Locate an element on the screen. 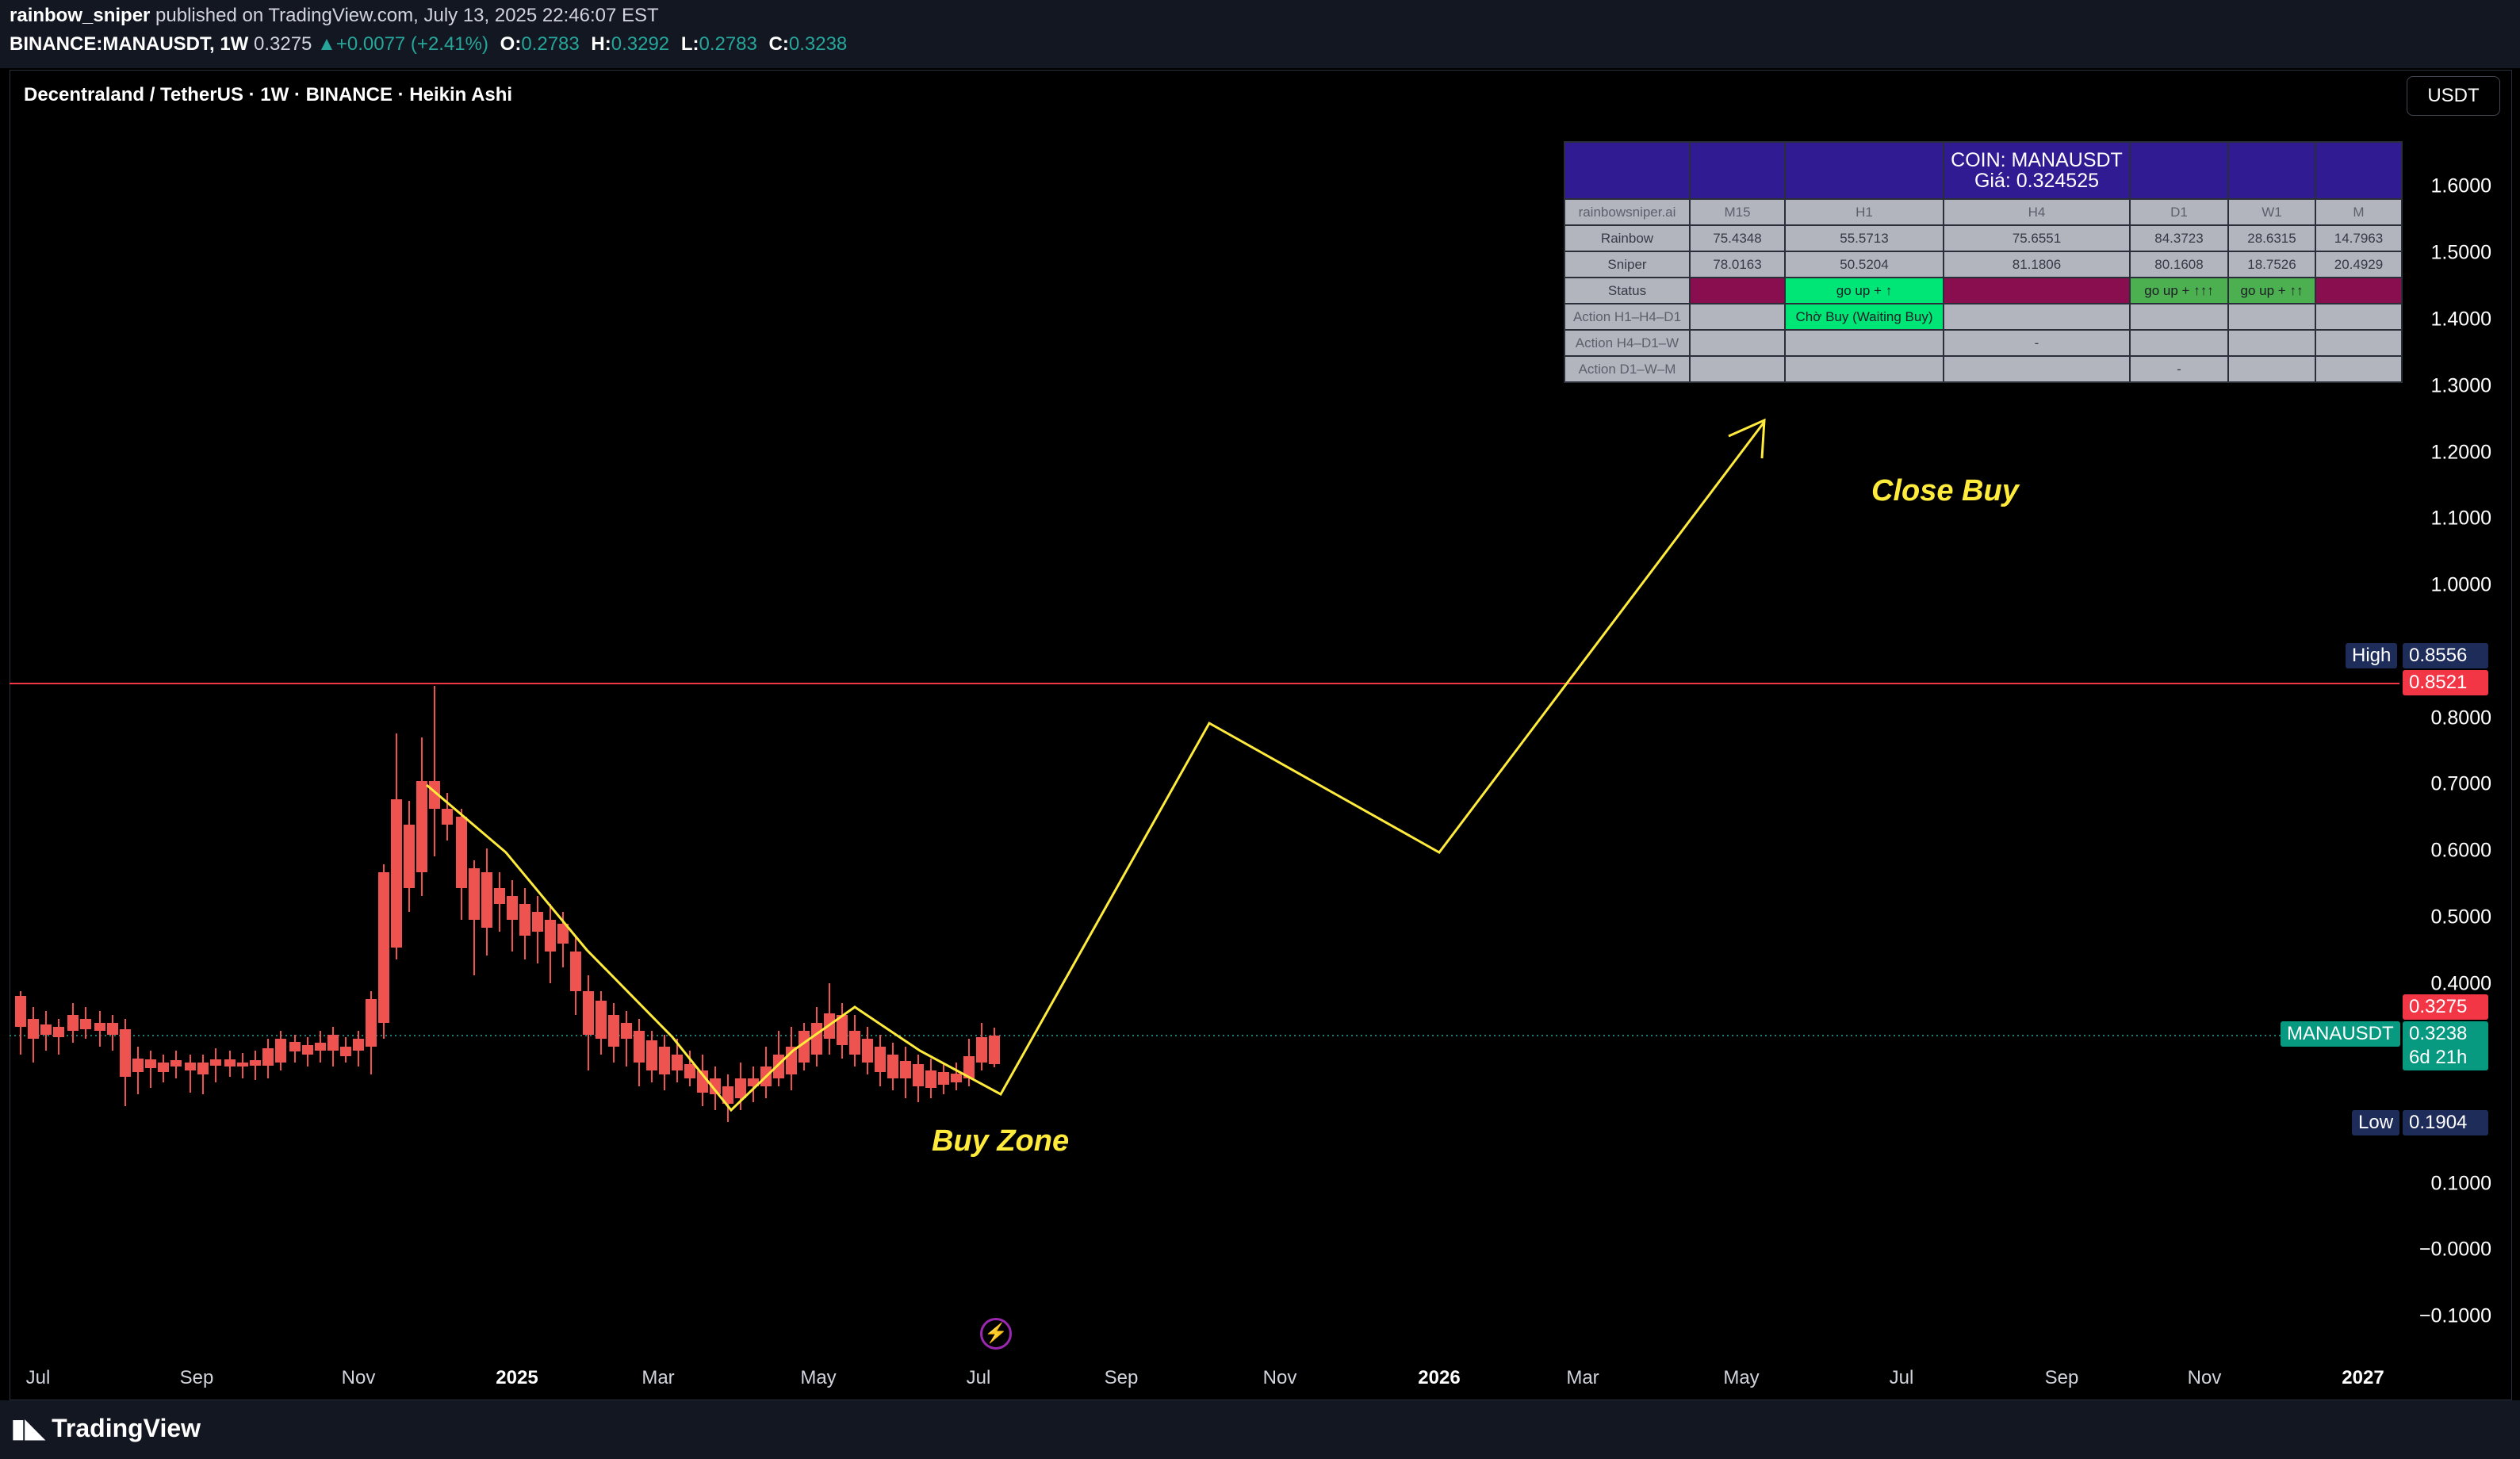 The width and height of the screenshot is (2520, 1459). action2-row: Action H4–D1–W - is located at coordinates (1983, 343).